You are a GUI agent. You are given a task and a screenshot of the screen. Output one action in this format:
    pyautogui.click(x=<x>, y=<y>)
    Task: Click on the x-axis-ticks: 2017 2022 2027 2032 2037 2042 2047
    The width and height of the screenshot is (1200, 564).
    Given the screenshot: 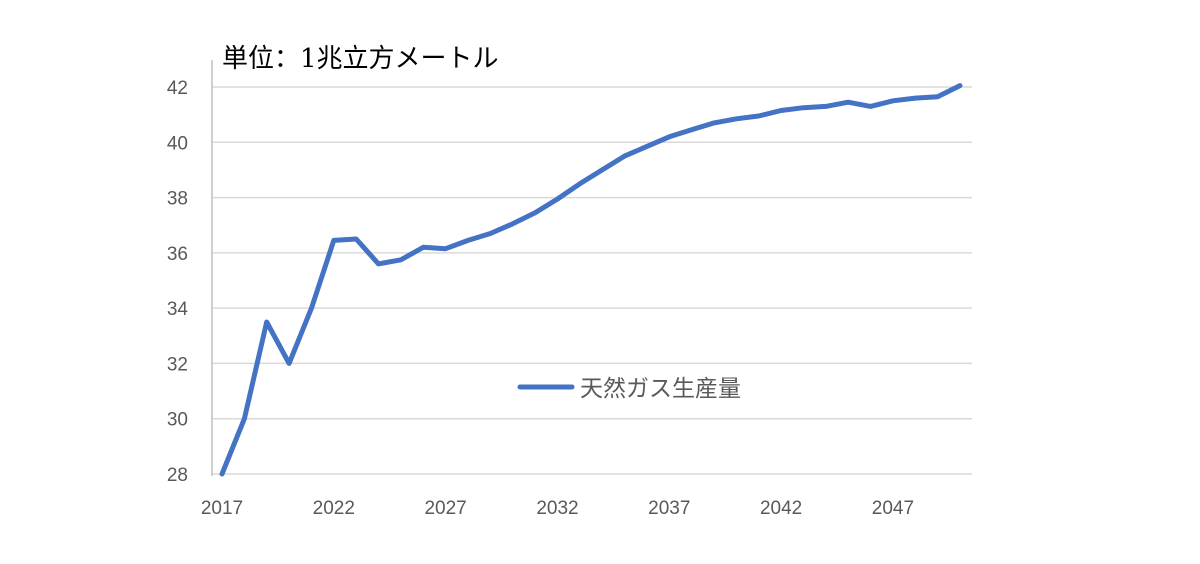 What is the action you would take?
    pyautogui.click(x=557, y=508)
    